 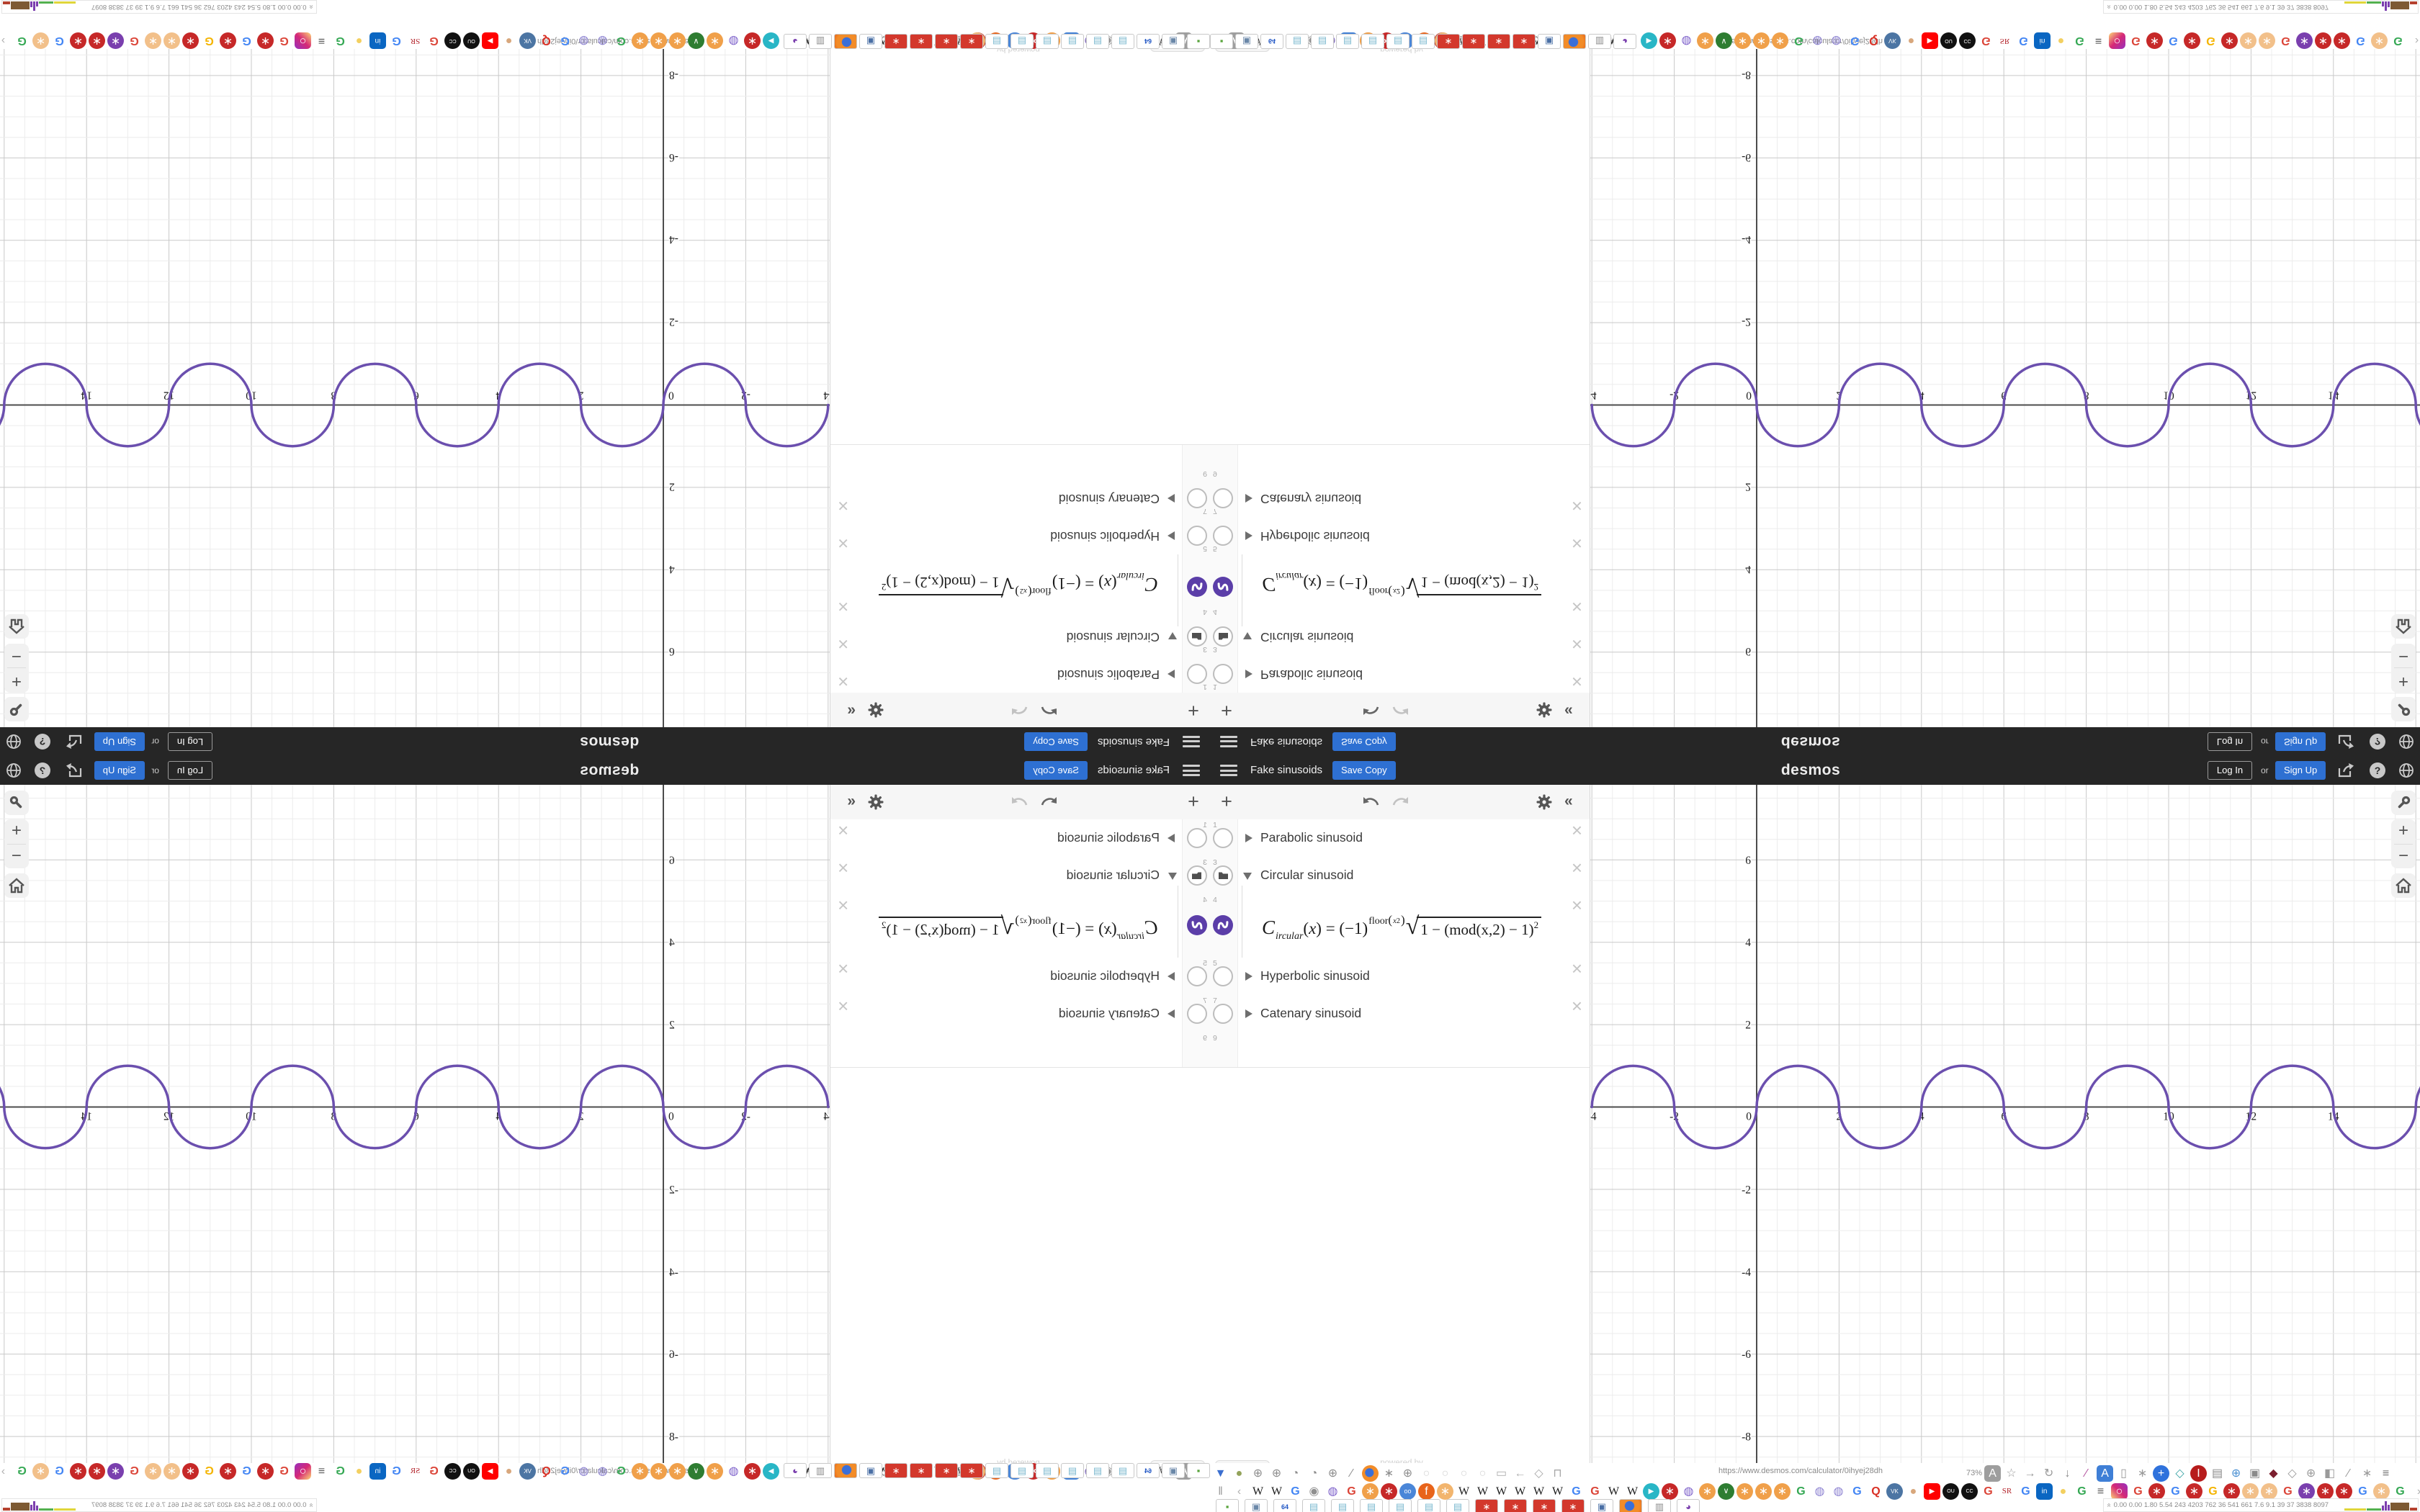 What do you see at coordinates (1601, 1505) in the screenshot?
I see `app-shortcut-icon: ▣` at bounding box center [1601, 1505].